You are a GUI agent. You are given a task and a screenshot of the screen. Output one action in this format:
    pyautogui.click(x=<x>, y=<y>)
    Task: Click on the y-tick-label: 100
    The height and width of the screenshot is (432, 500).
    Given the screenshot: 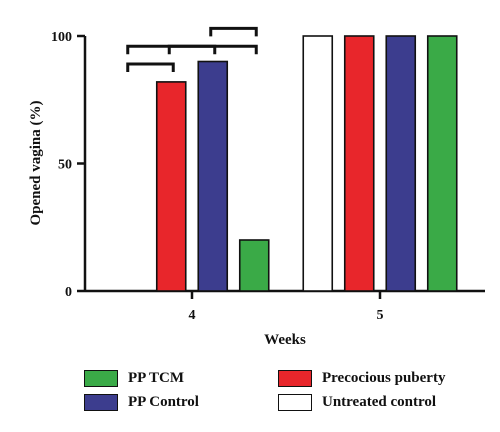 What is the action you would take?
    pyautogui.click(x=61, y=37)
    